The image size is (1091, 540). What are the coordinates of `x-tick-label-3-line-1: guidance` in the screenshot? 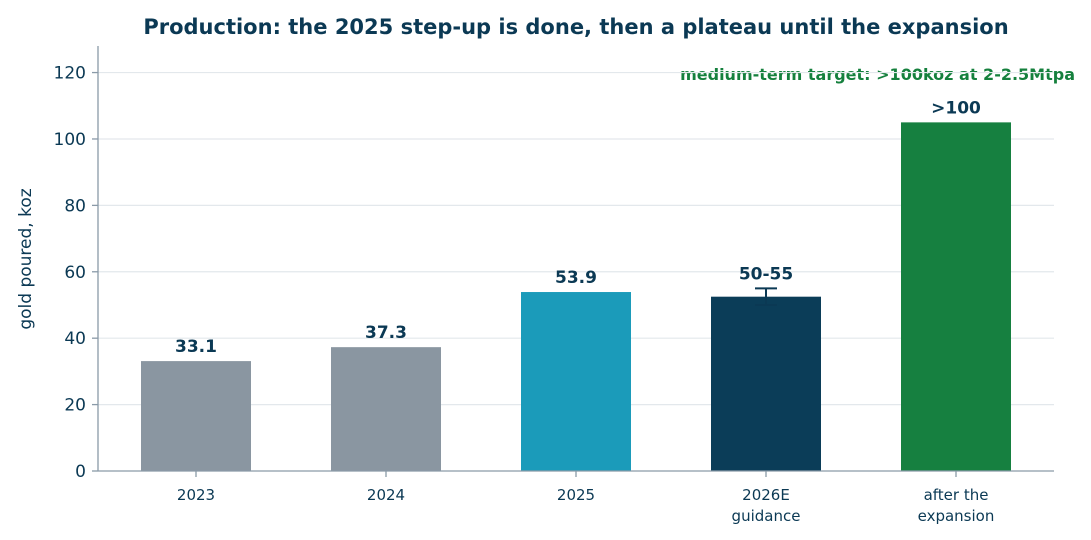 It's located at (766, 516).